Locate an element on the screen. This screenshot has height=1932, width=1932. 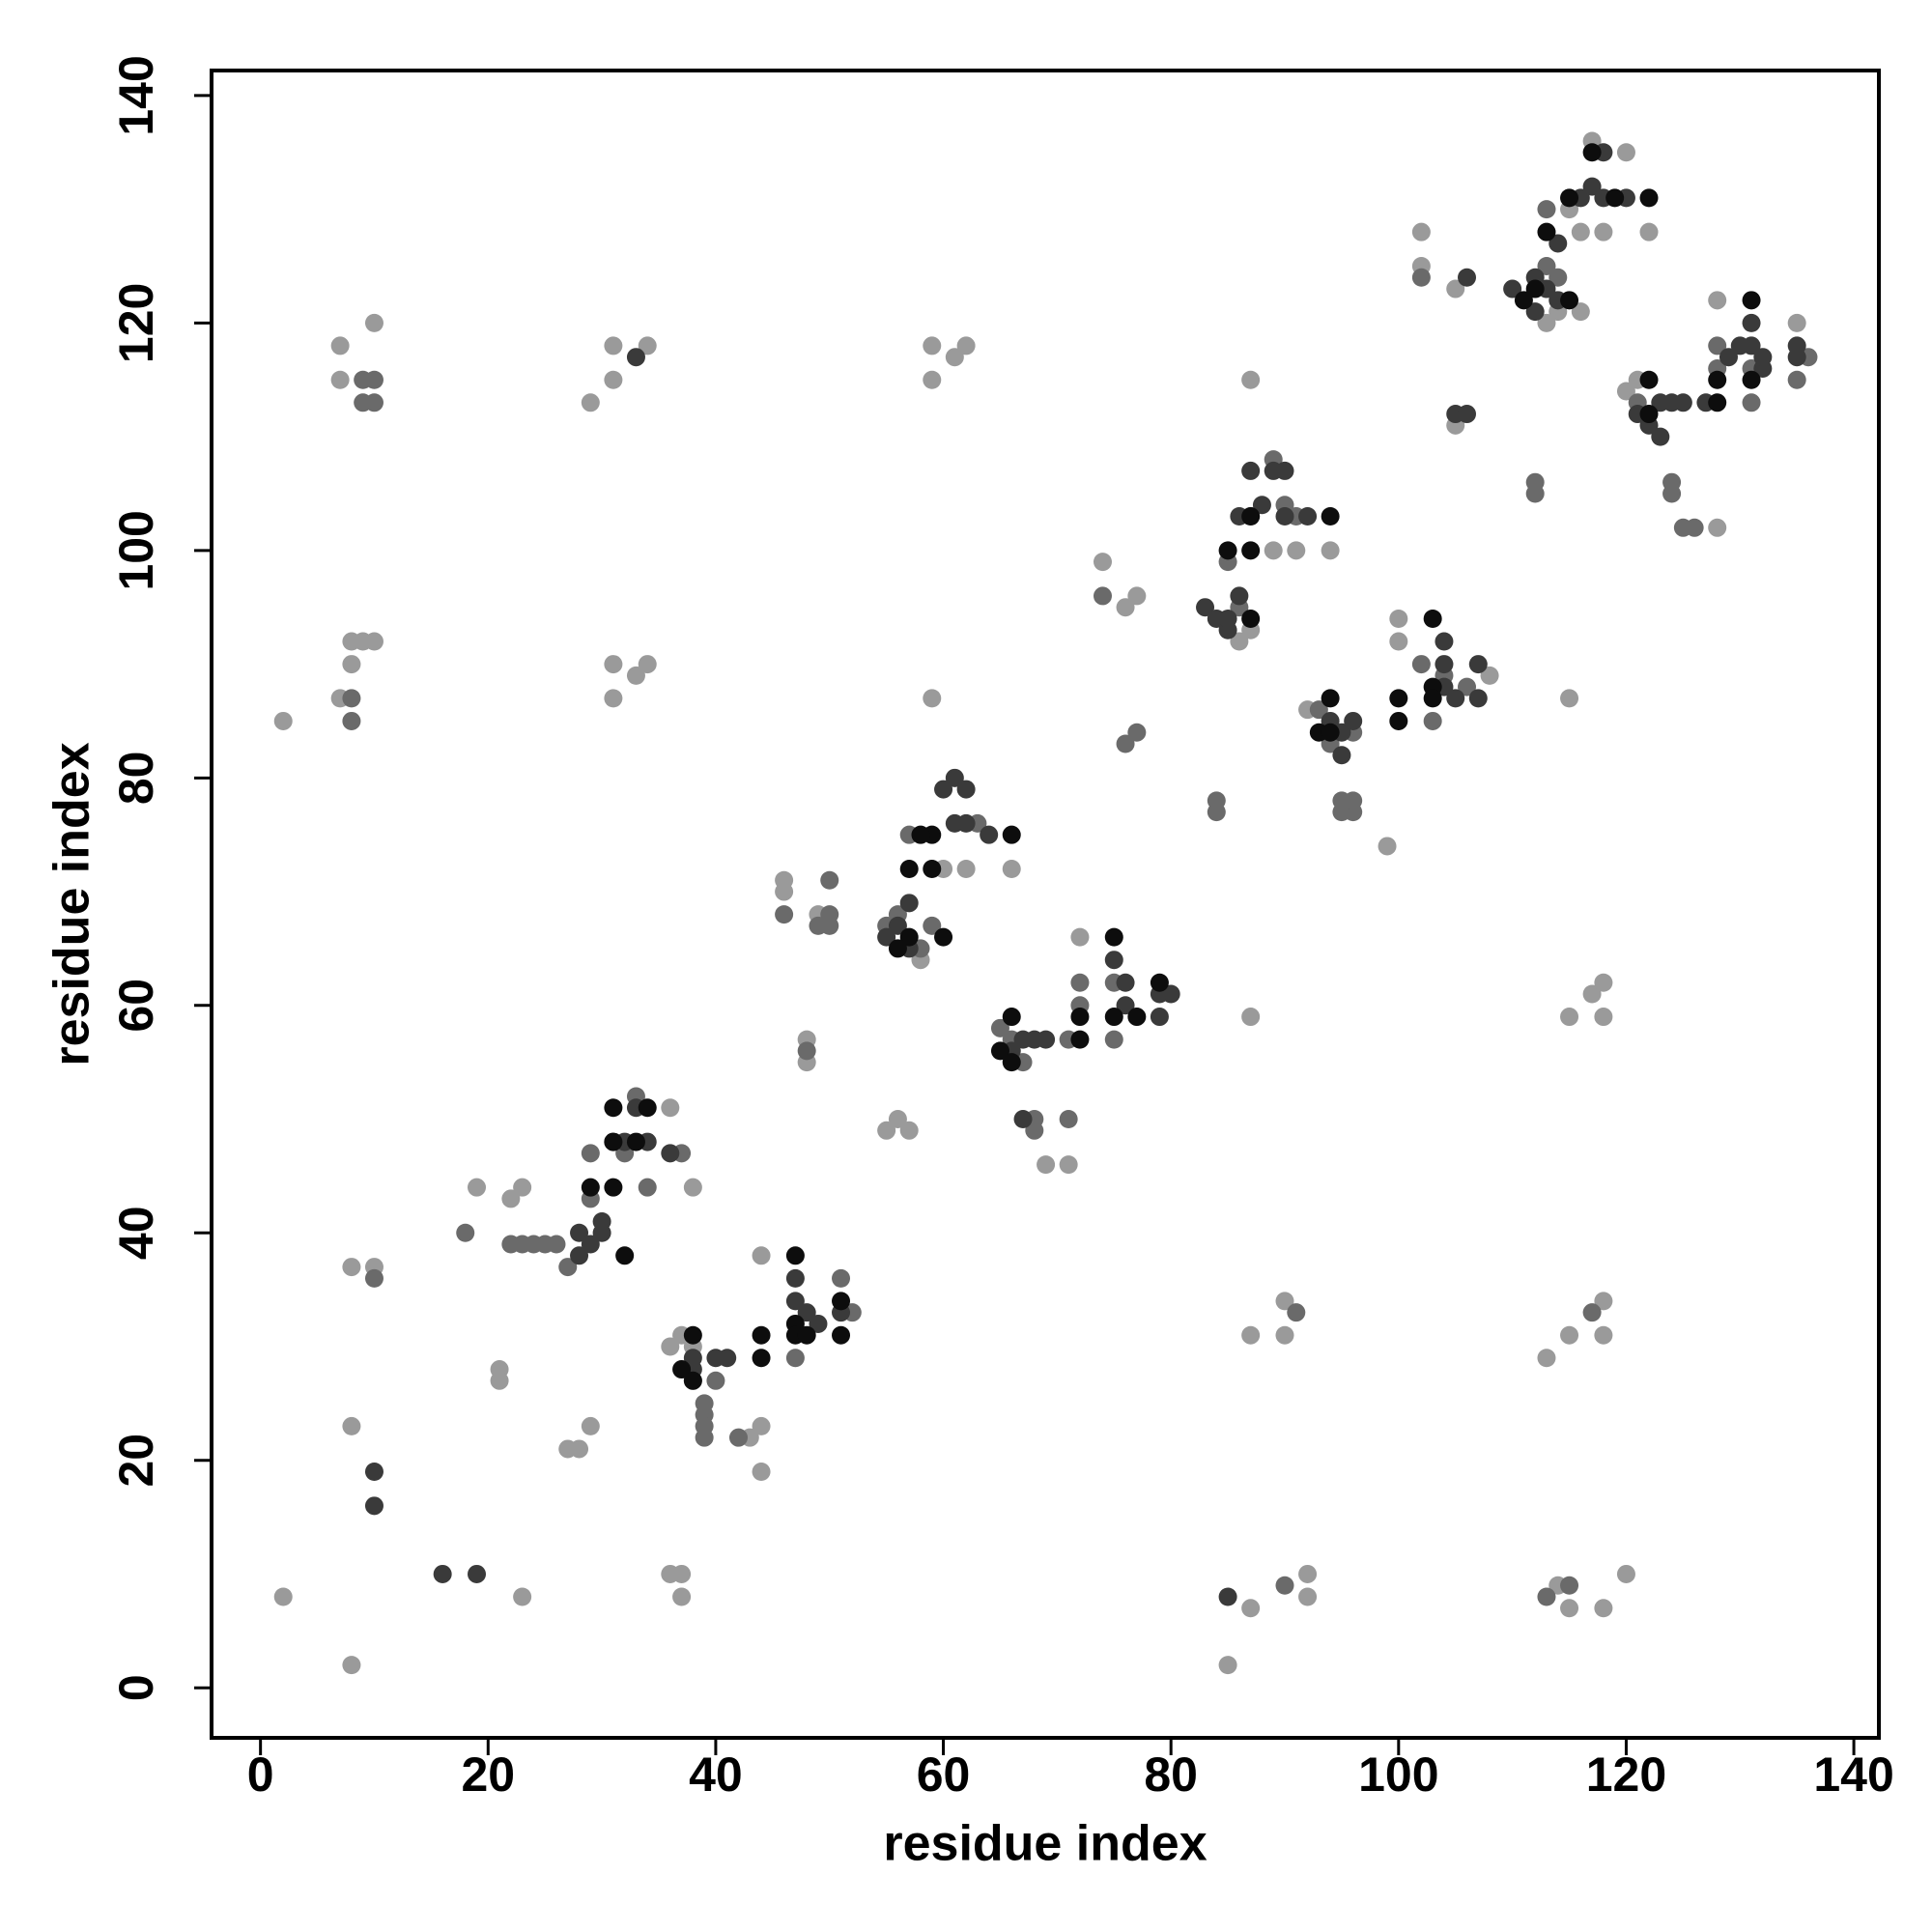
x-tick-label: 80 is located at coordinates (1171, 1774).